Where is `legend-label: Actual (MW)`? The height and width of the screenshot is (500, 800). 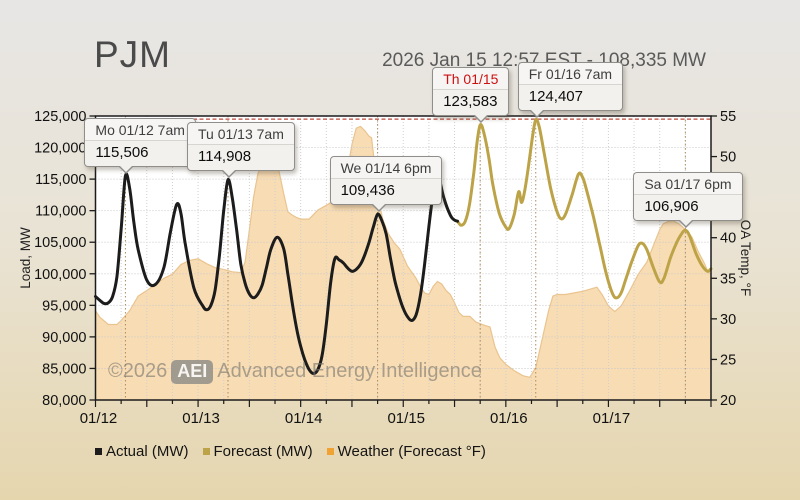 legend-label: Actual (MW) is located at coordinates (147, 451).